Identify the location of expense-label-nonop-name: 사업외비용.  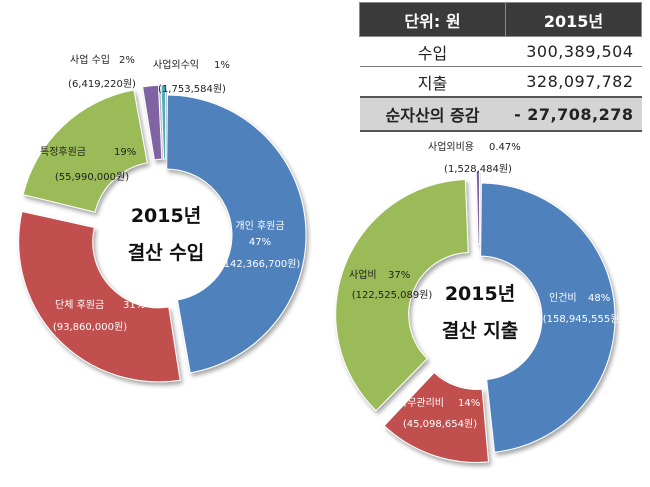
(451, 146).